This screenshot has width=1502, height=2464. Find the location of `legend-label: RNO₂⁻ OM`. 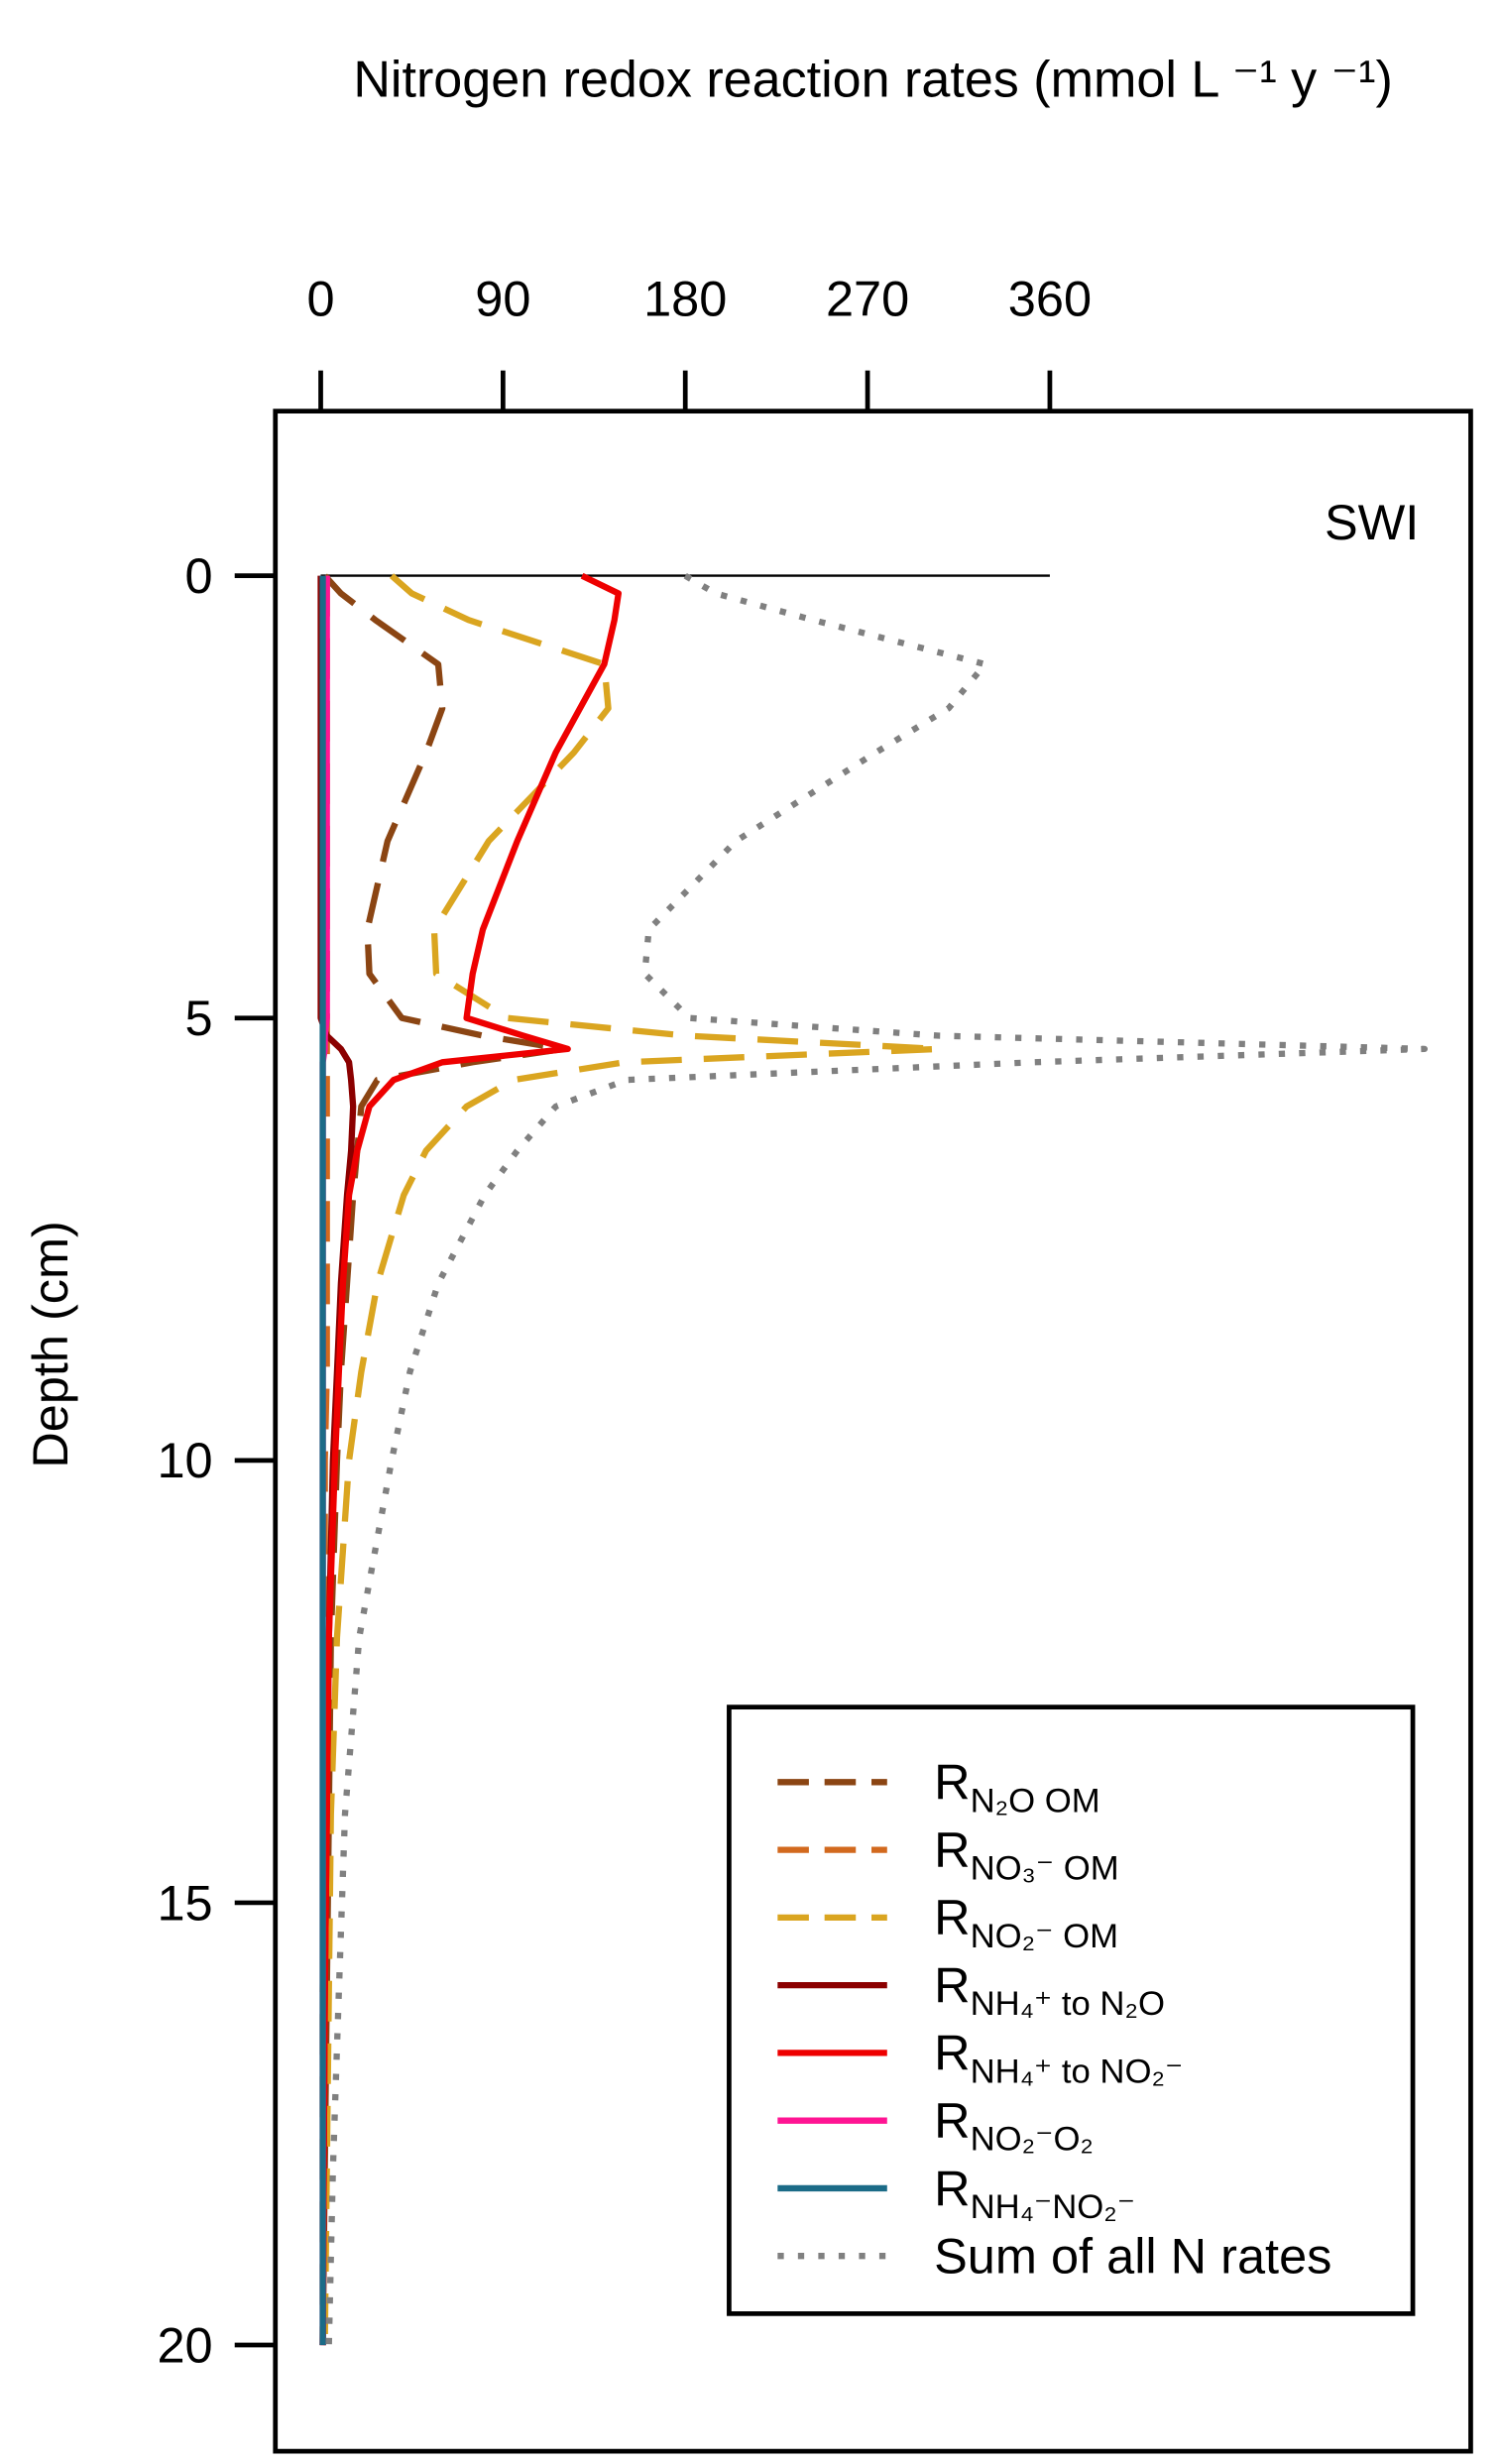

legend-label: RNO₂⁻ OM is located at coordinates (1026, 1922).